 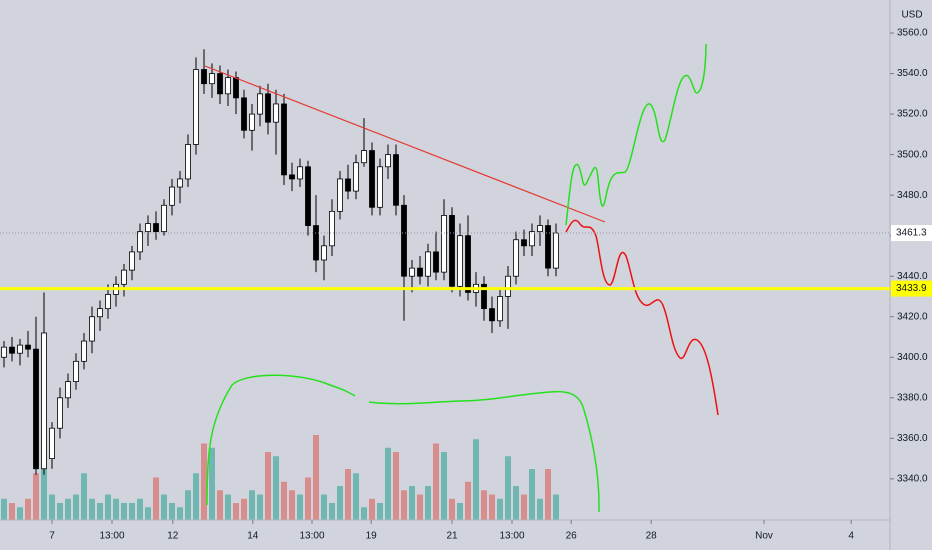 What do you see at coordinates (912, 316) in the screenshot?
I see `y-tick-label: 3420.0` at bounding box center [912, 316].